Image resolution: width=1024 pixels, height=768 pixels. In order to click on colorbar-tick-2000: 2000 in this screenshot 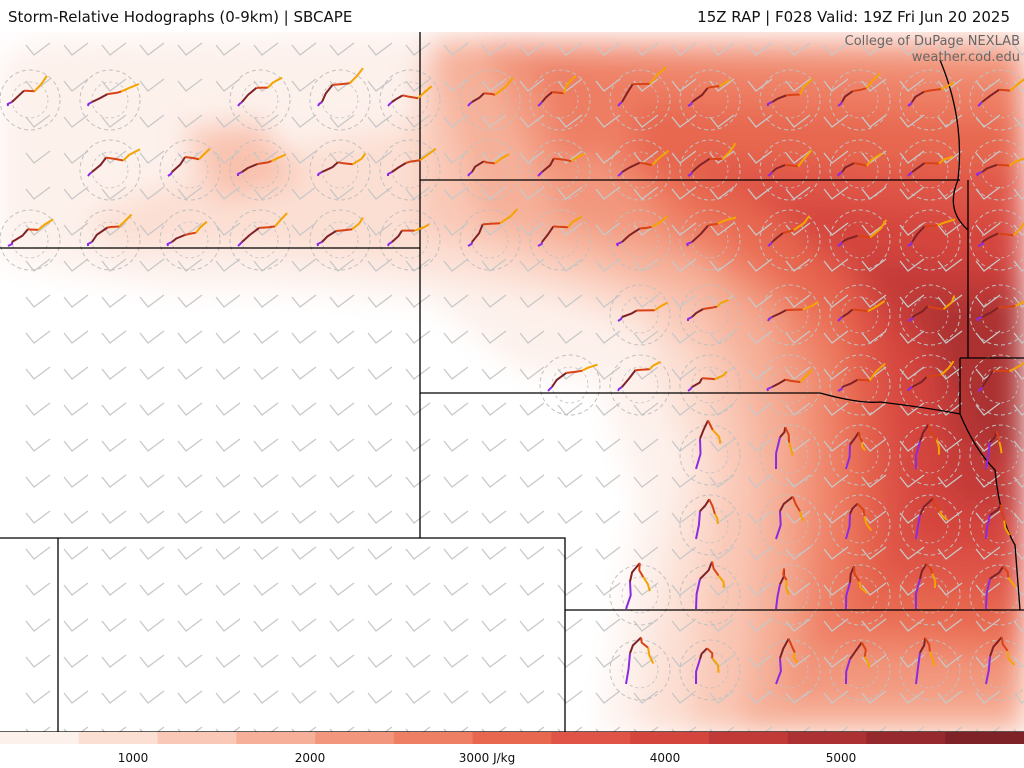, I will do `click(310, 758)`.